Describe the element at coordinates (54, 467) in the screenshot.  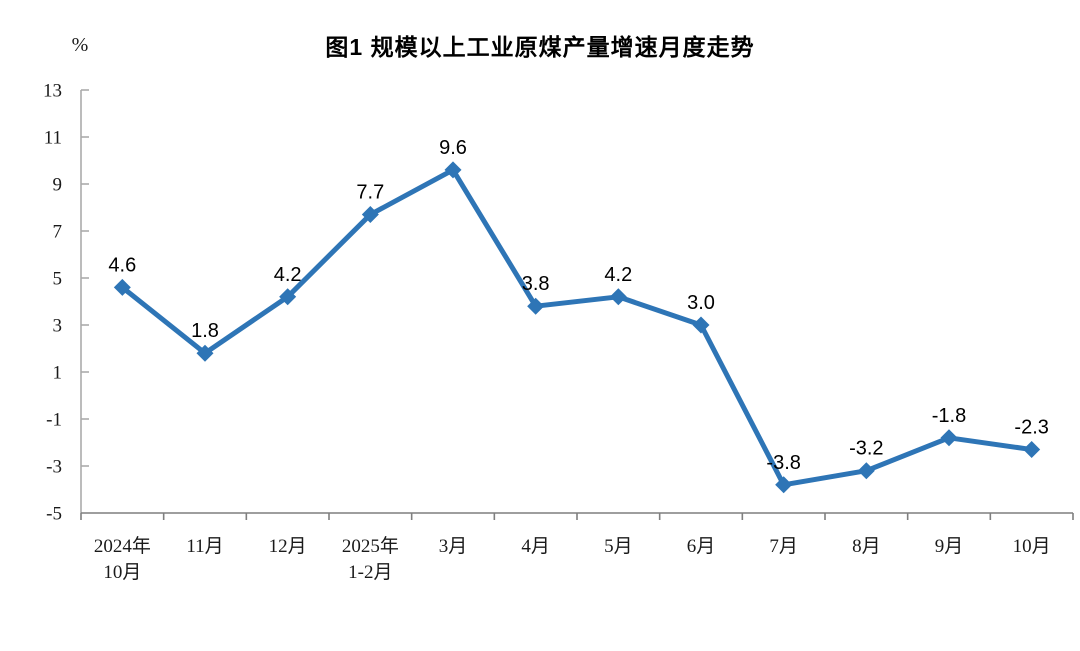
I see `y-tick-label: -3` at that location.